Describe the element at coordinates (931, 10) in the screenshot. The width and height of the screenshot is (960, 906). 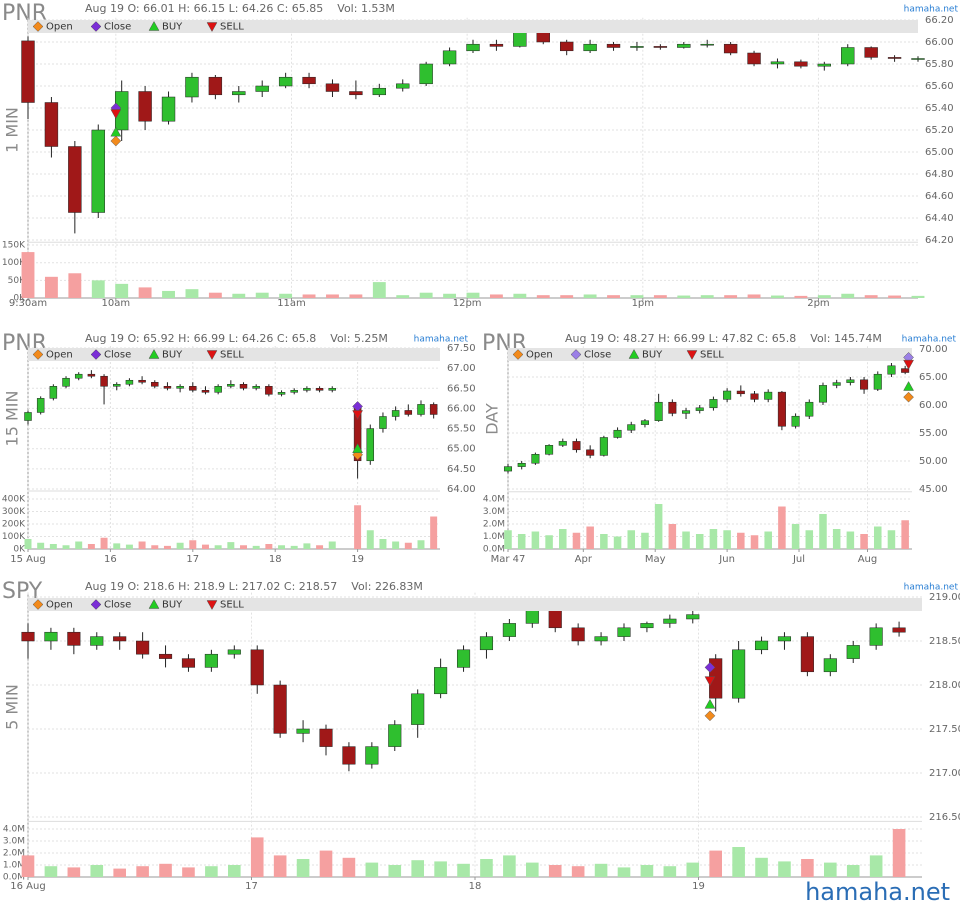
I see `source: hamaha.net` at that location.